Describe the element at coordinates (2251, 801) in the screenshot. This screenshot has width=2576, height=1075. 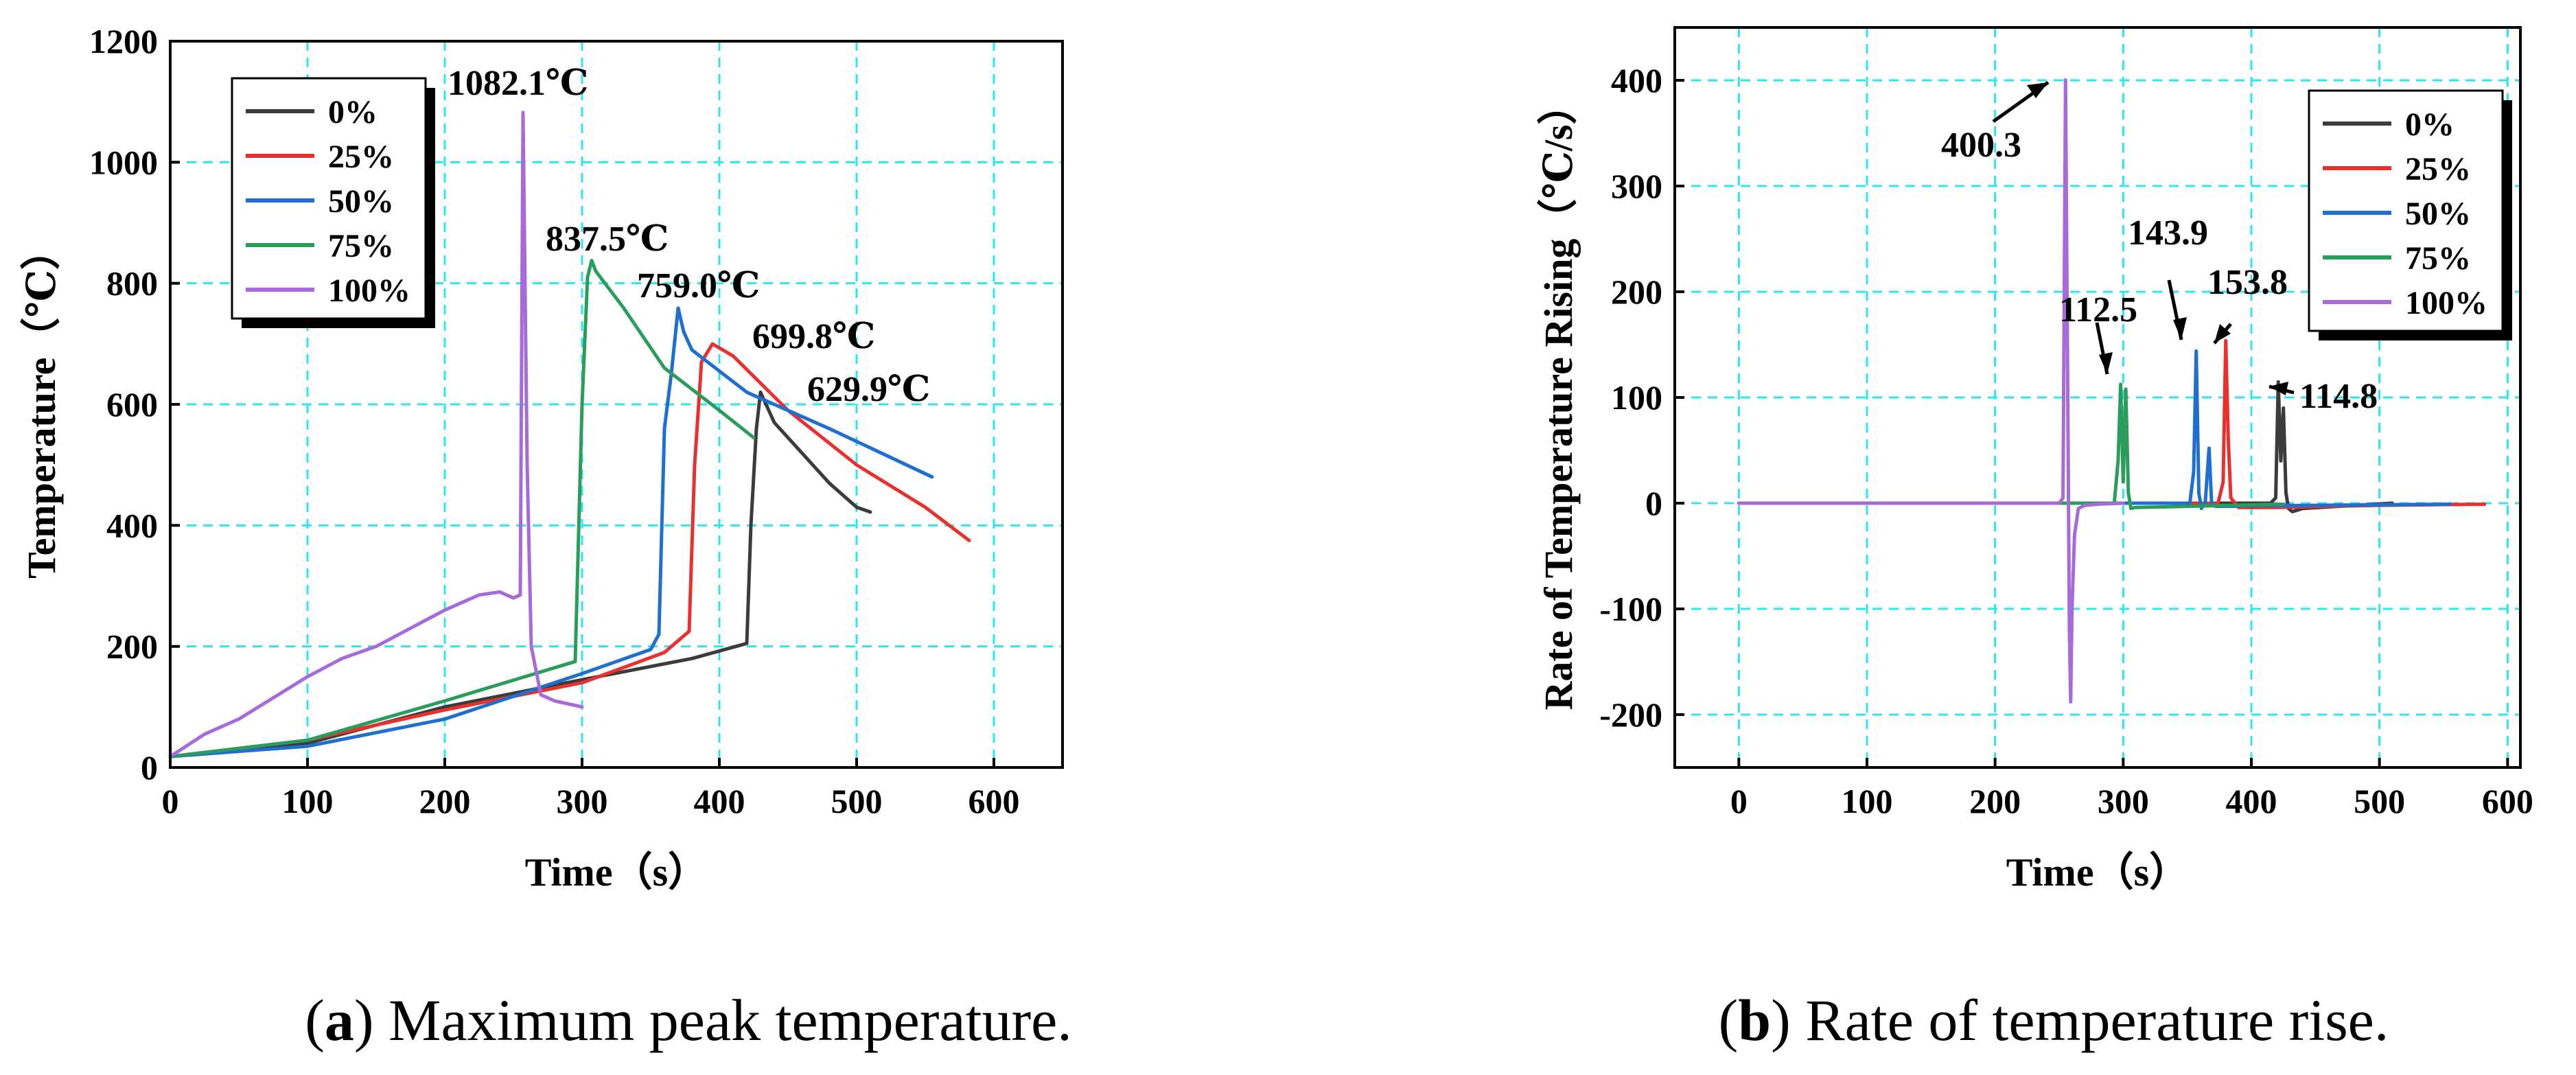
I see `b-x-tick-label-4: 400` at that location.